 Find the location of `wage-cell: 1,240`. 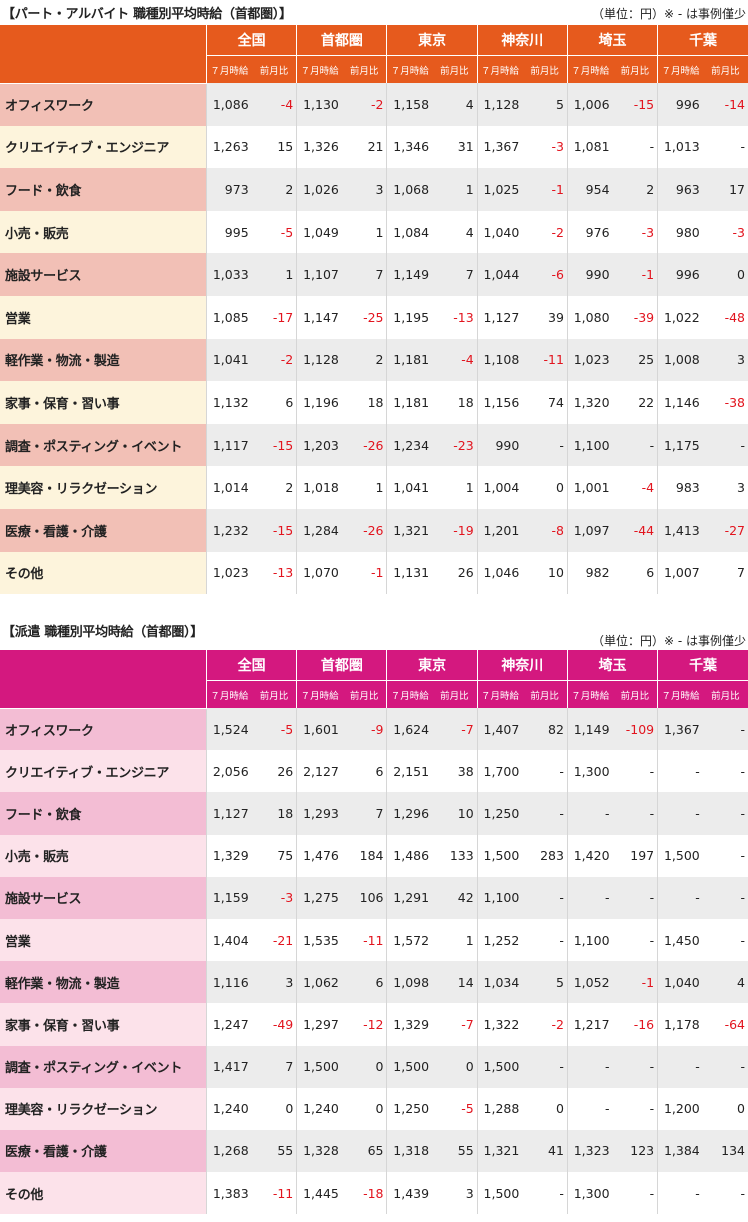

wage-cell: 1,240 is located at coordinates (319, 1108).